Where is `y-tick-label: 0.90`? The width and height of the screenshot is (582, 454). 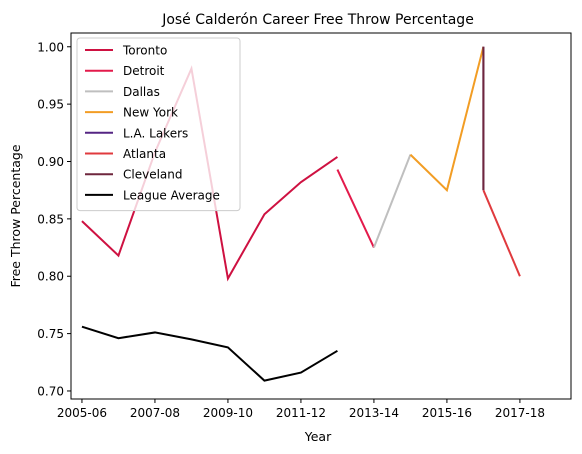 y-tick-label: 0.90 is located at coordinates (50, 162).